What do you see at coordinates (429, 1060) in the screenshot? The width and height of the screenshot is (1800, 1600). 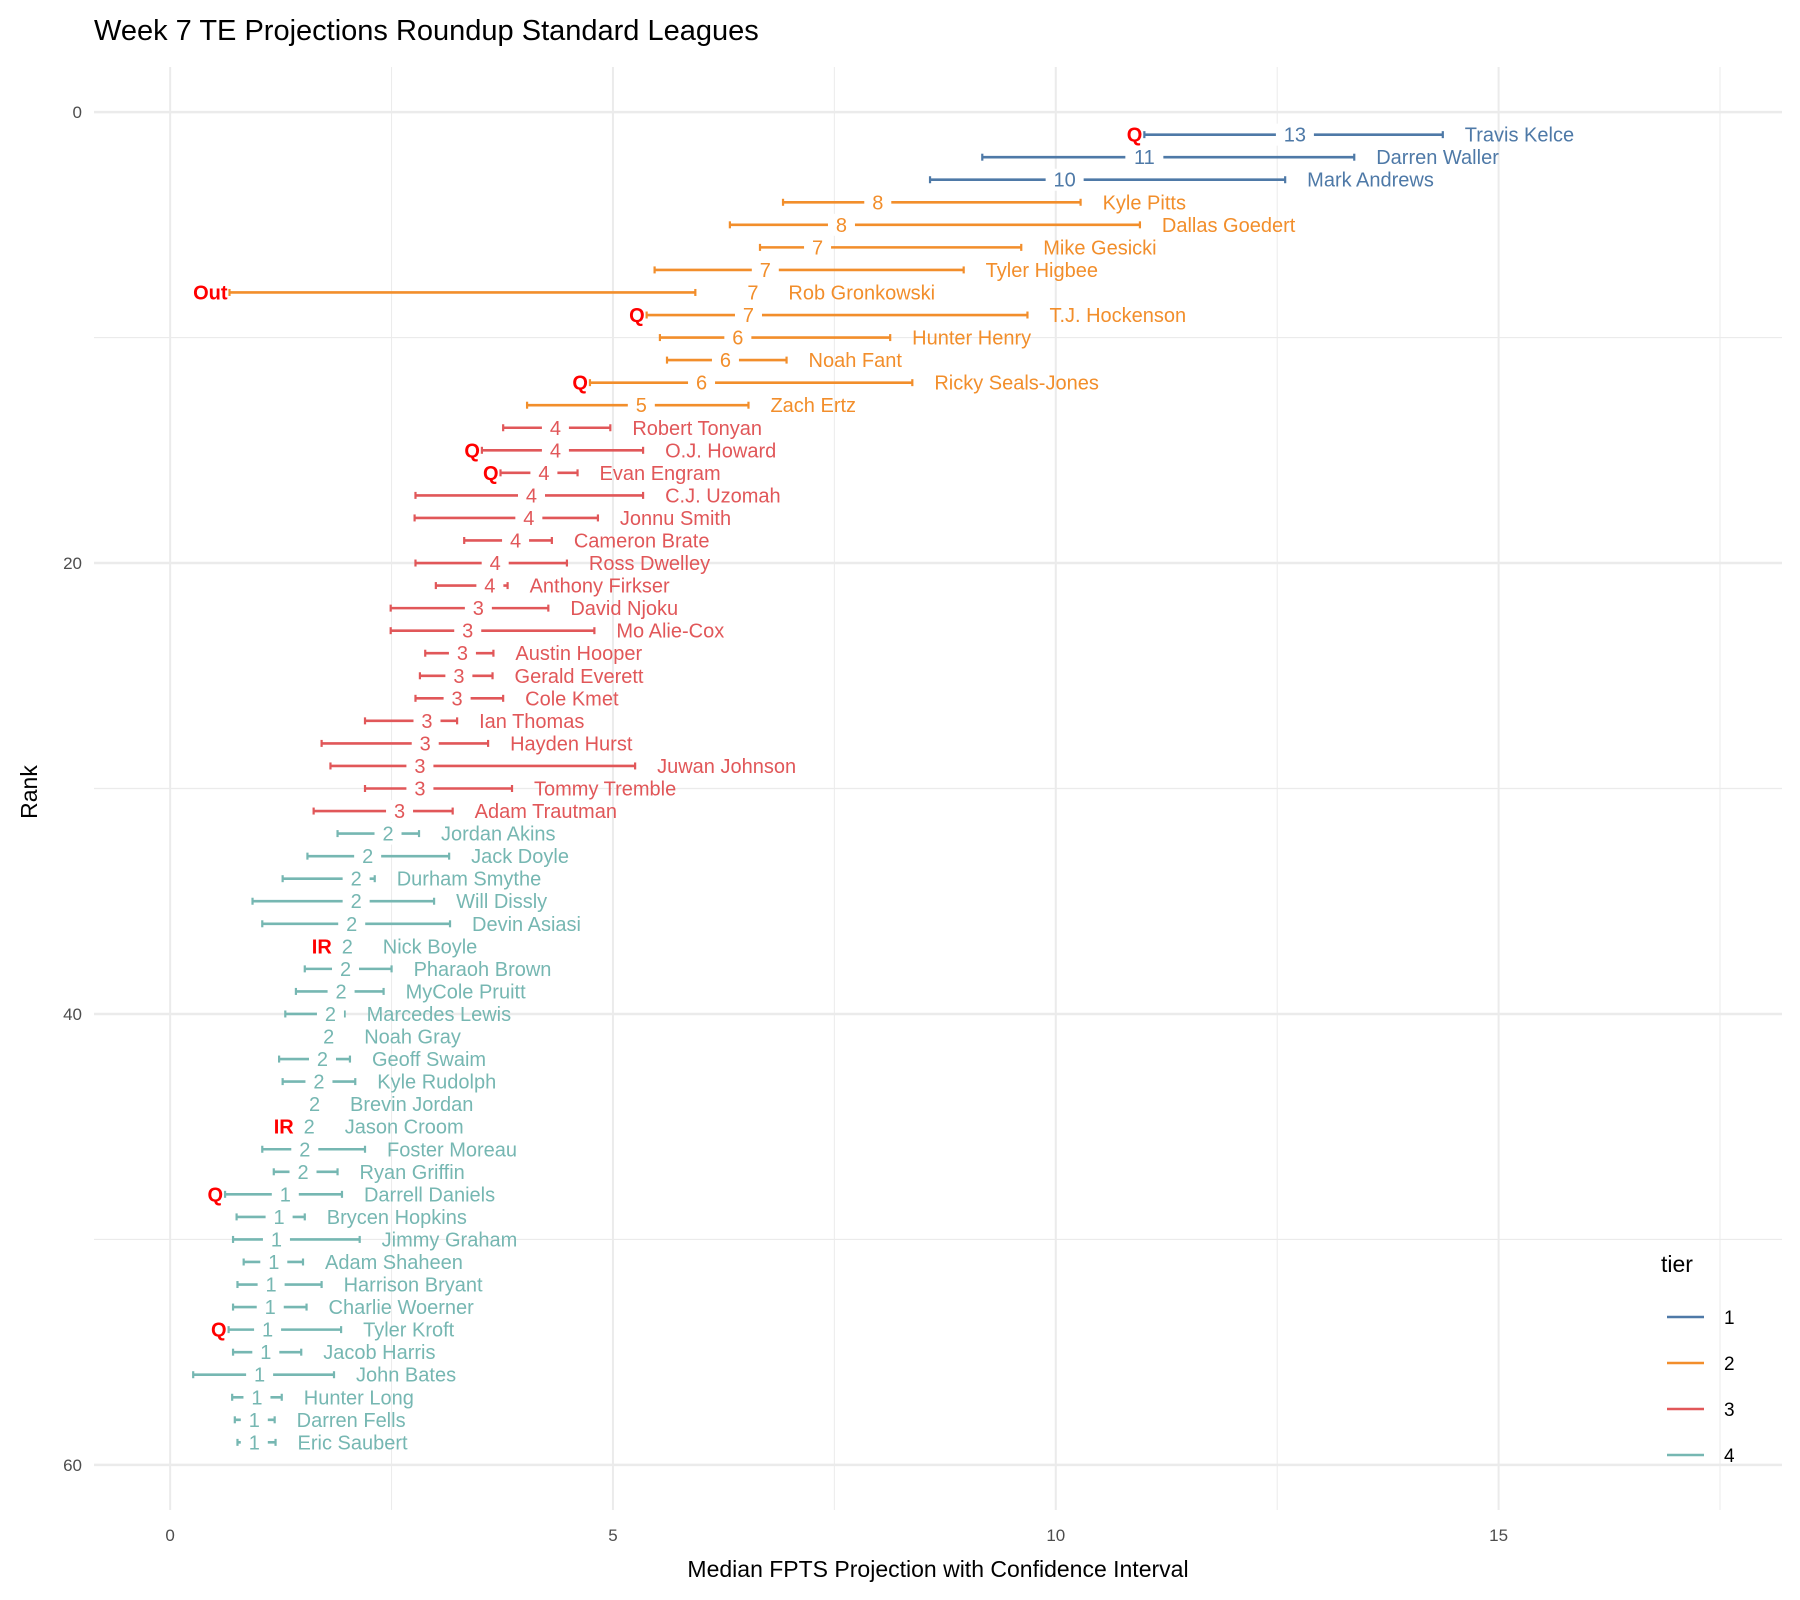 I see `player-name-label: Geoff Swaim` at bounding box center [429, 1060].